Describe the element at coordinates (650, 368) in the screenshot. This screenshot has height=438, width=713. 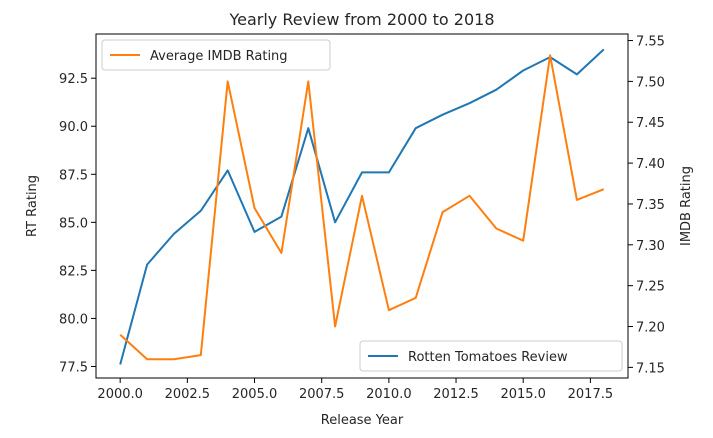
I see `y2-tick-label: 7.15` at that location.